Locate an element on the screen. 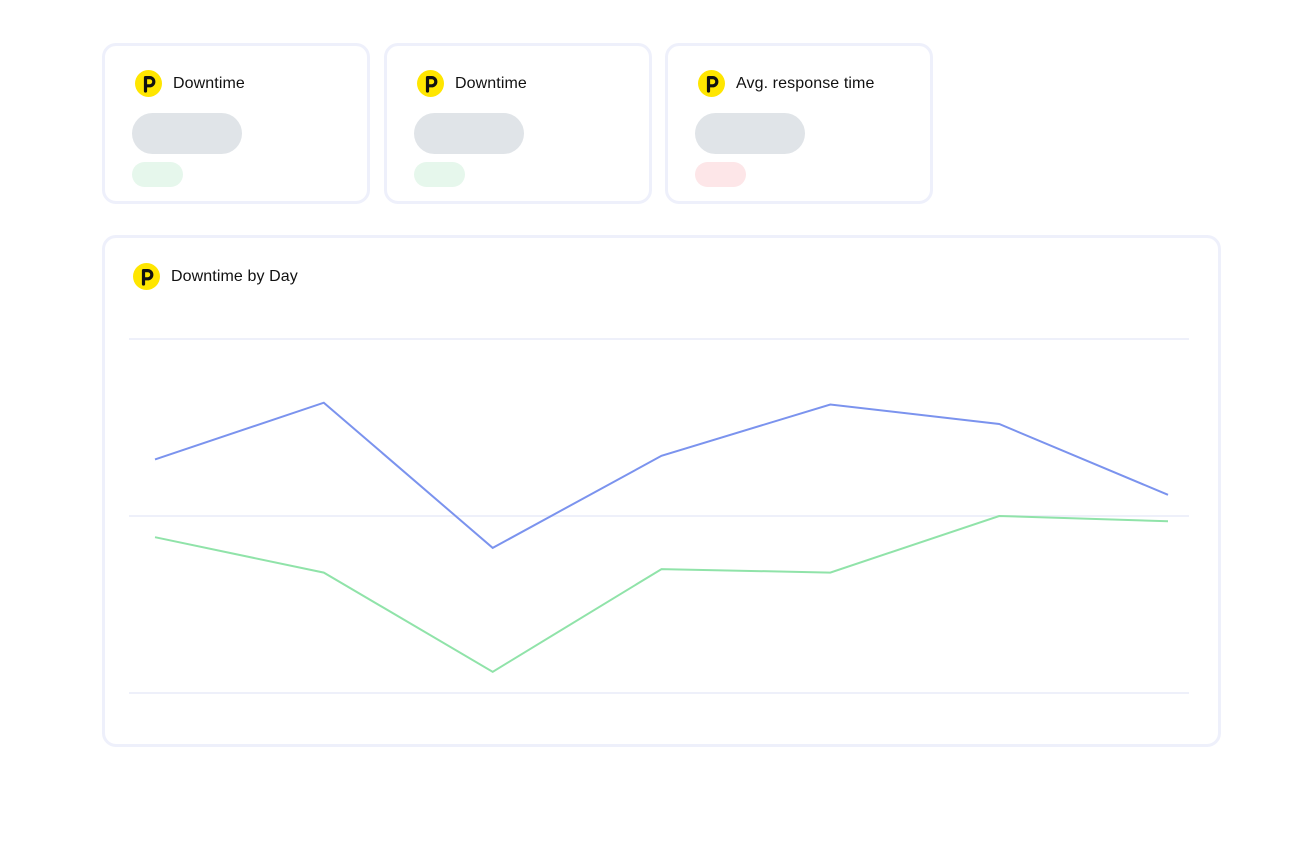  stat-card-downtime-2: Downtime is located at coordinates (518, 123).